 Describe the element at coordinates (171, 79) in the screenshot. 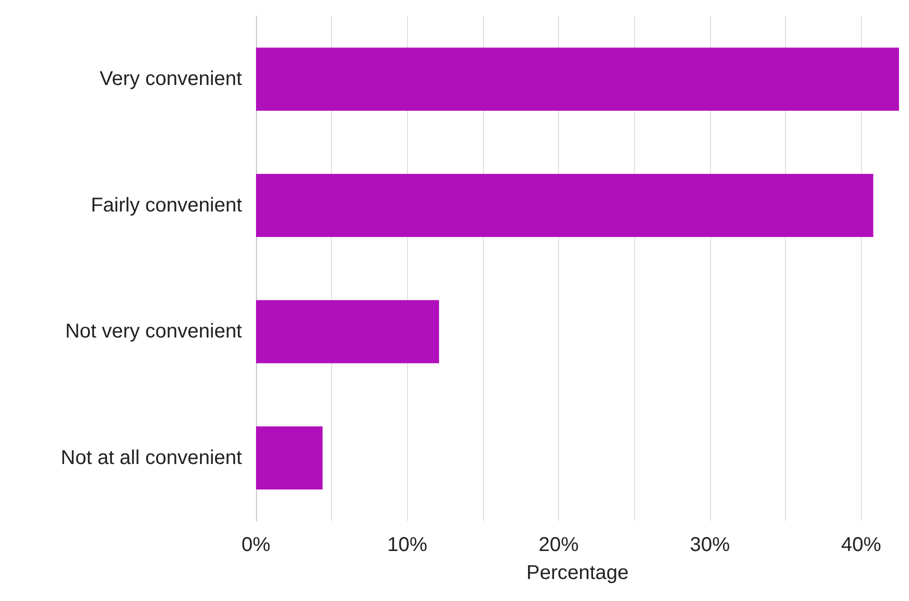

I see `y-tick-label: Very convenient` at that location.